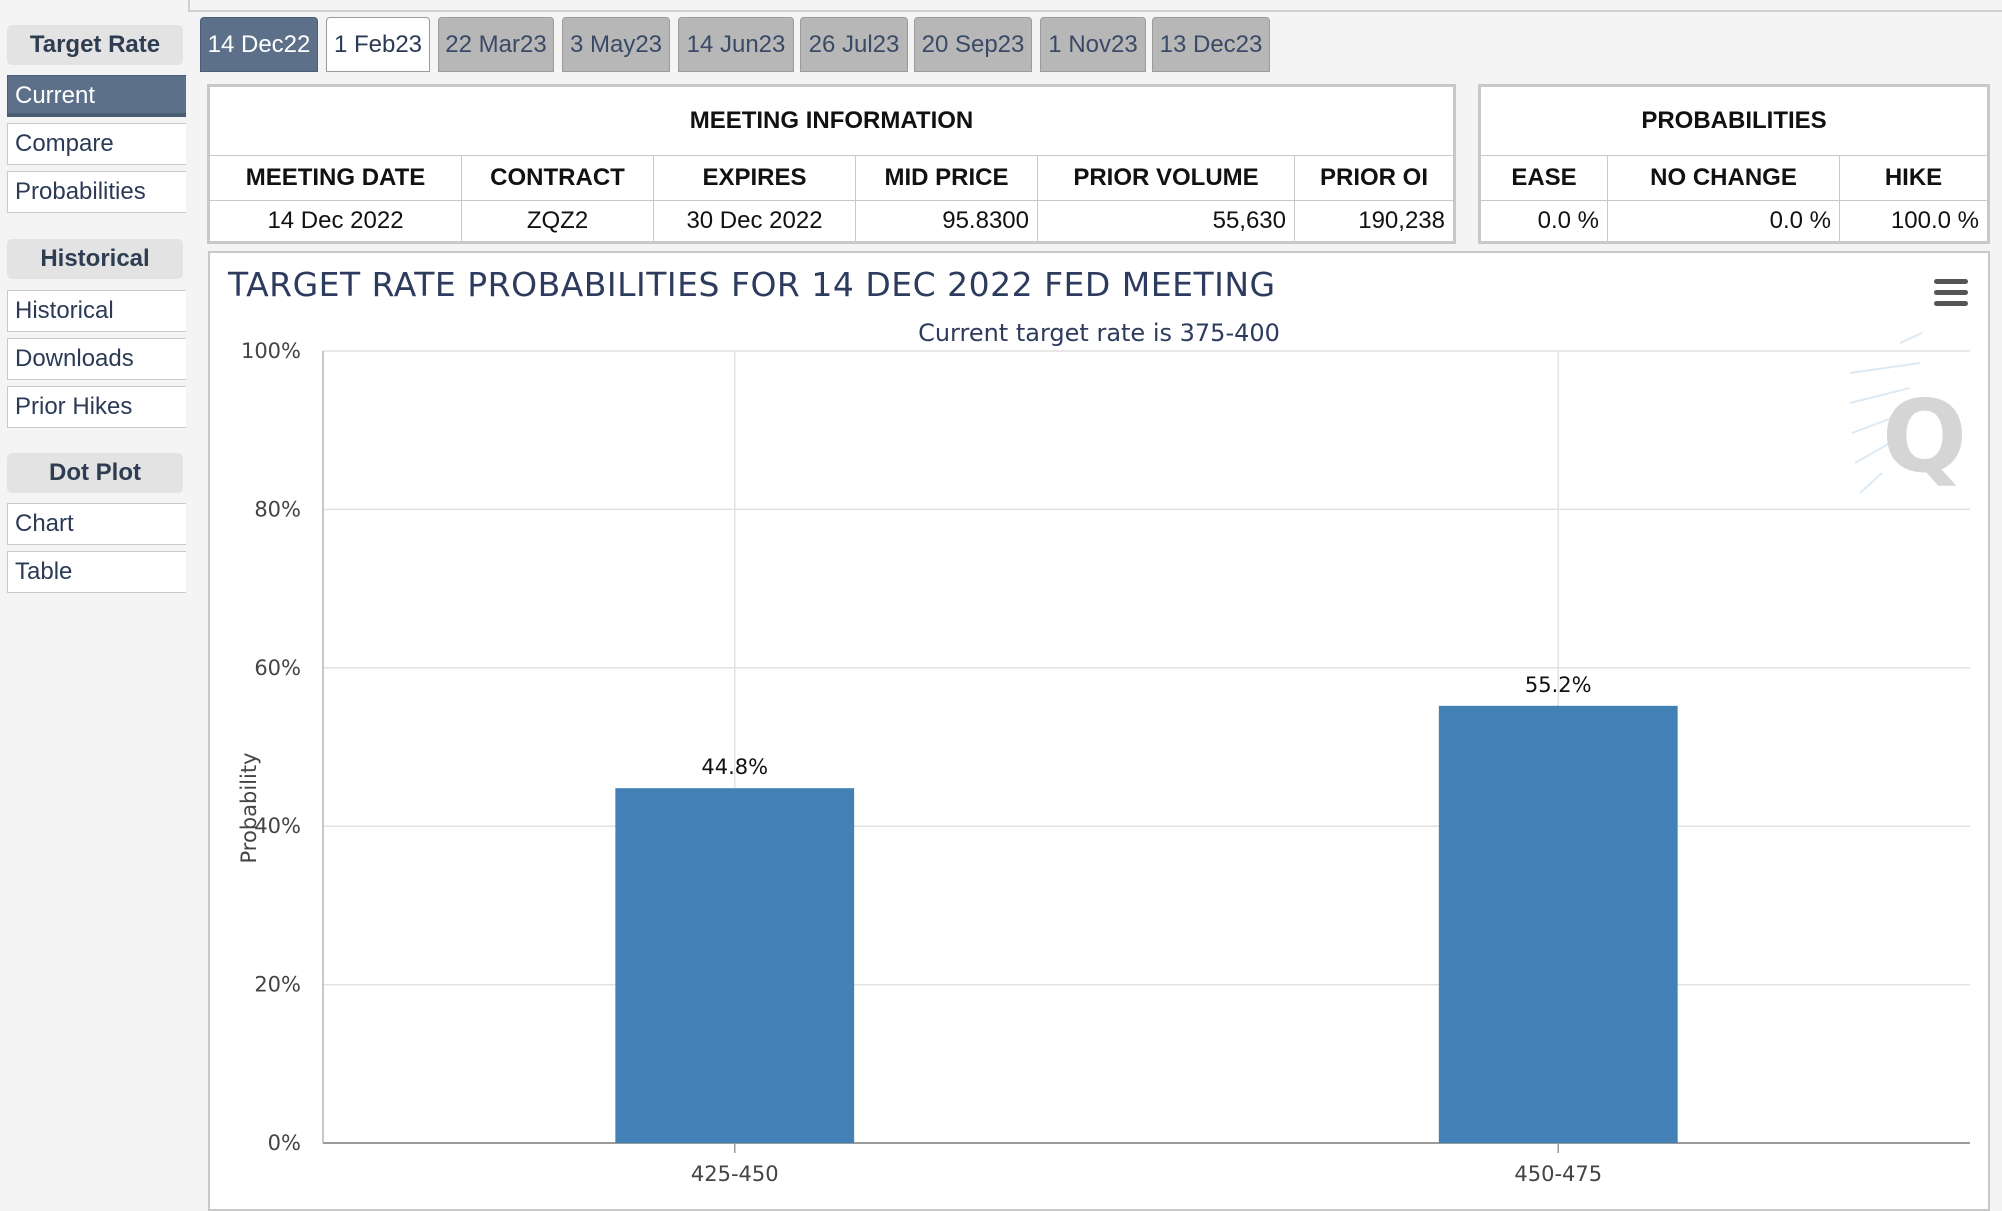 The width and height of the screenshot is (2002, 1211). What do you see at coordinates (1558, 1174) in the screenshot?
I see `x-tick-label-450-475: 450-475` at bounding box center [1558, 1174].